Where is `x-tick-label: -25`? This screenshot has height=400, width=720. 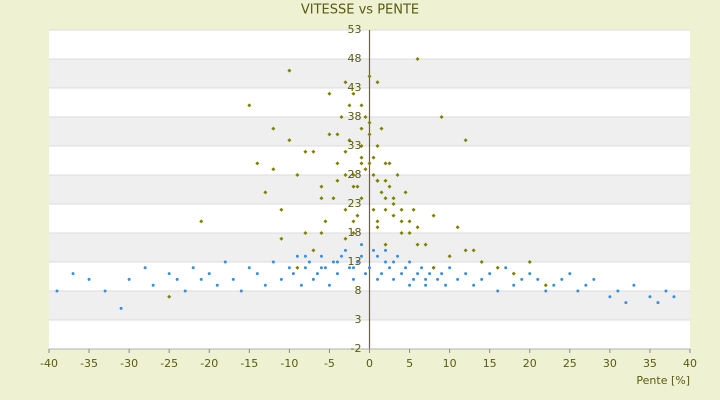 x-tick-label: -25 is located at coordinates (169, 363).